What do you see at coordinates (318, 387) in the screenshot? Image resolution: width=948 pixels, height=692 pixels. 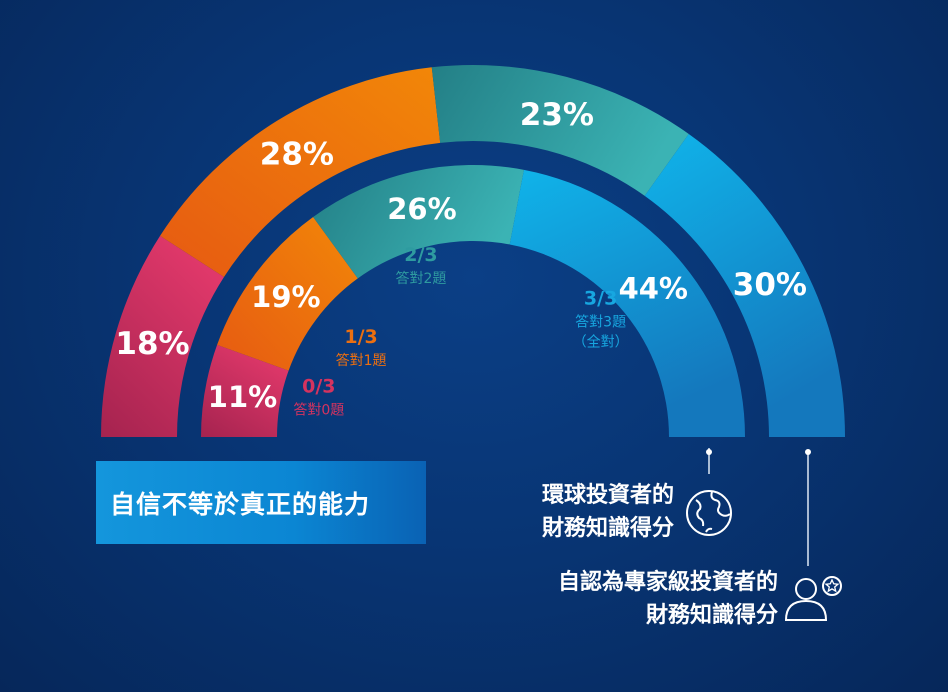 I see `category-score-label: 0/3` at bounding box center [318, 387].